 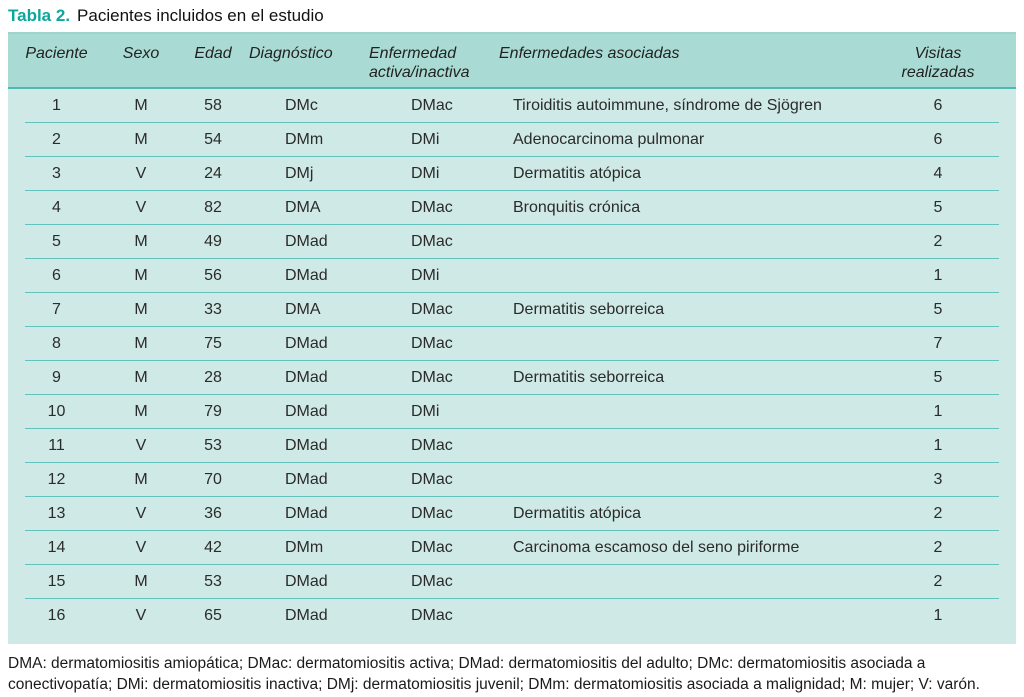 I want to click on table-cell: 14, so click(x=56, y=547).